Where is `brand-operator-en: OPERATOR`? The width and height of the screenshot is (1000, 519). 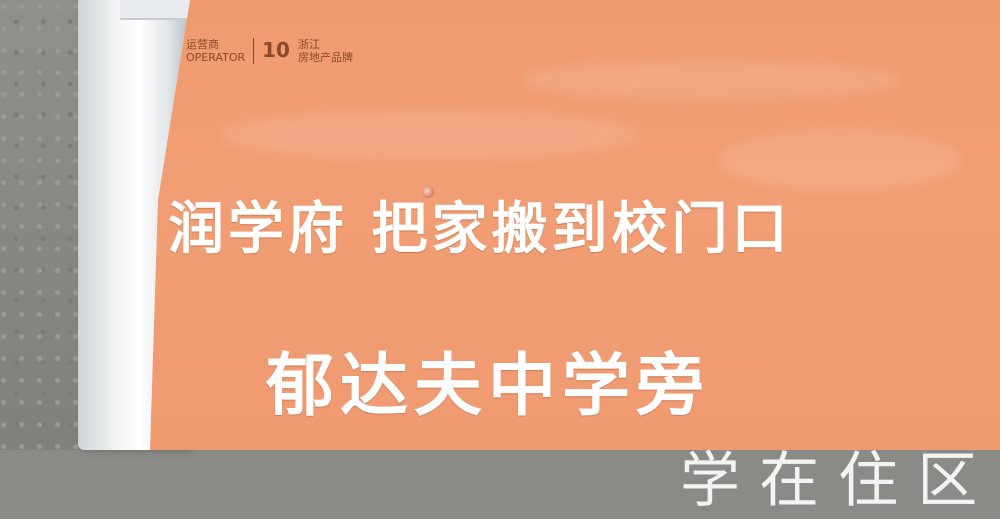
brand-operator-en: OPERATOR is located at coordinates (216, 57).